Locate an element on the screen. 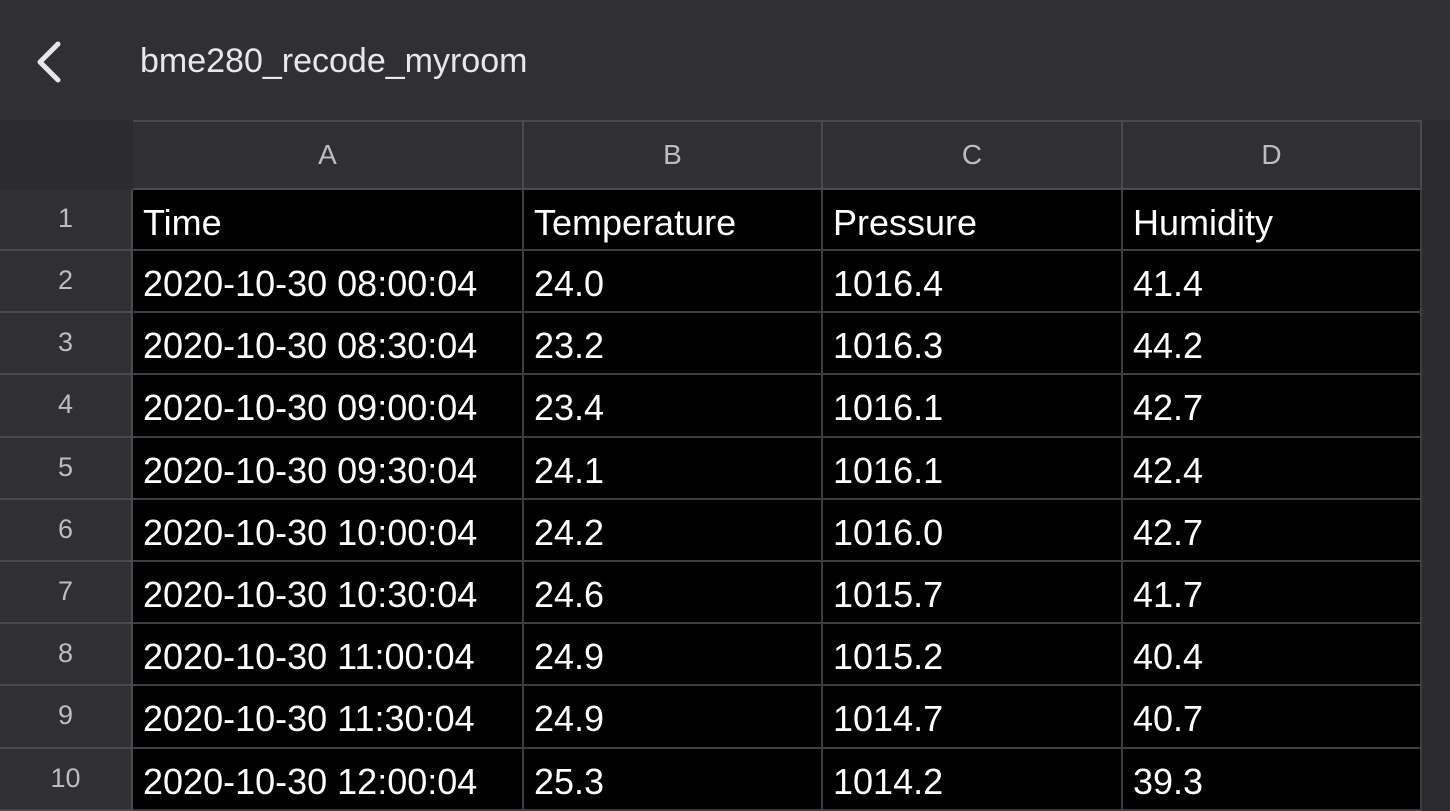 The height and width of the screenshot is (811, 1450). cell: 2020-10-30 10:00:04 is located at coordinates (328, 530).